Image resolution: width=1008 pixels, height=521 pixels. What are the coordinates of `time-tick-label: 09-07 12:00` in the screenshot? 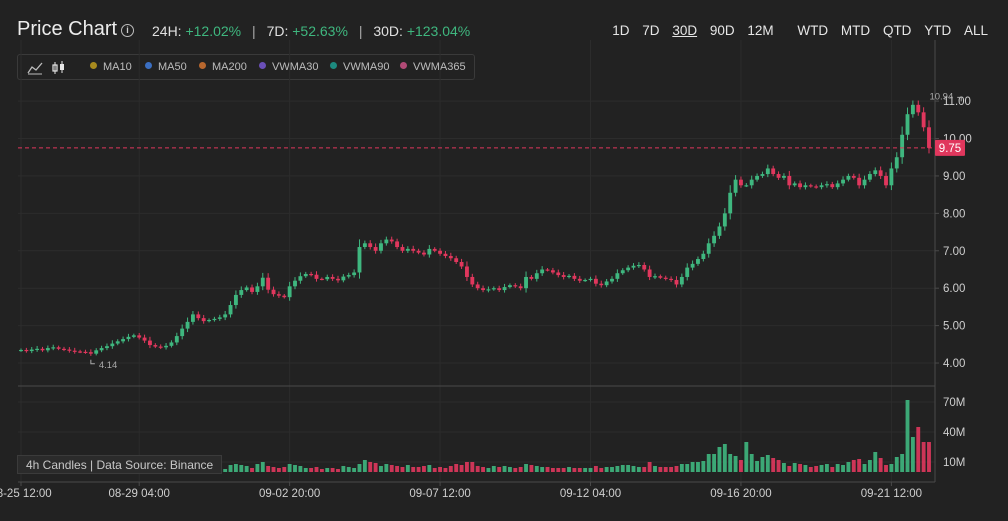 It's located at (439, 494).